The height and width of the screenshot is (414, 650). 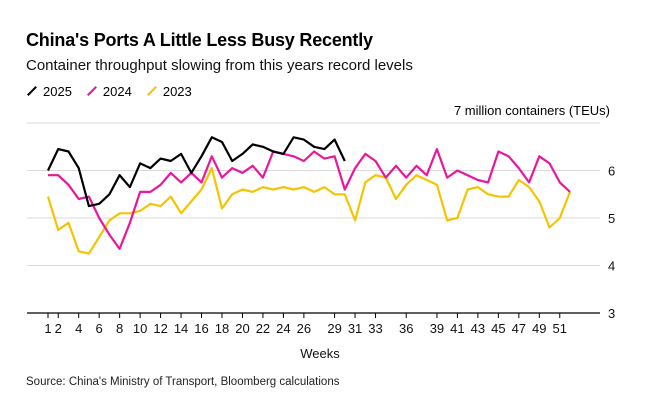 What do you see at coordinates (478, 328) in the screenshot?
I see `x-tick-label-43: 43` at bounding box center [478, 328].